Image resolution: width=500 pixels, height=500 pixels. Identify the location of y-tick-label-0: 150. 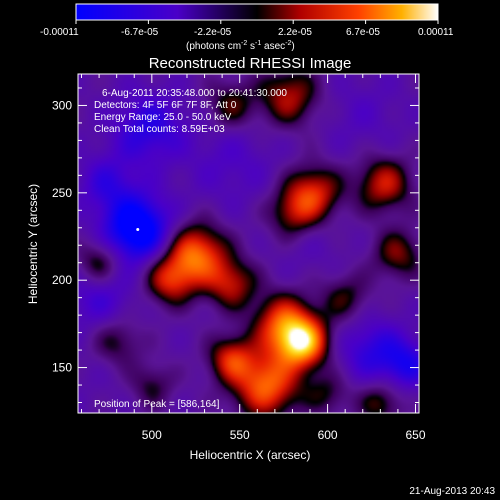
(62, 368).